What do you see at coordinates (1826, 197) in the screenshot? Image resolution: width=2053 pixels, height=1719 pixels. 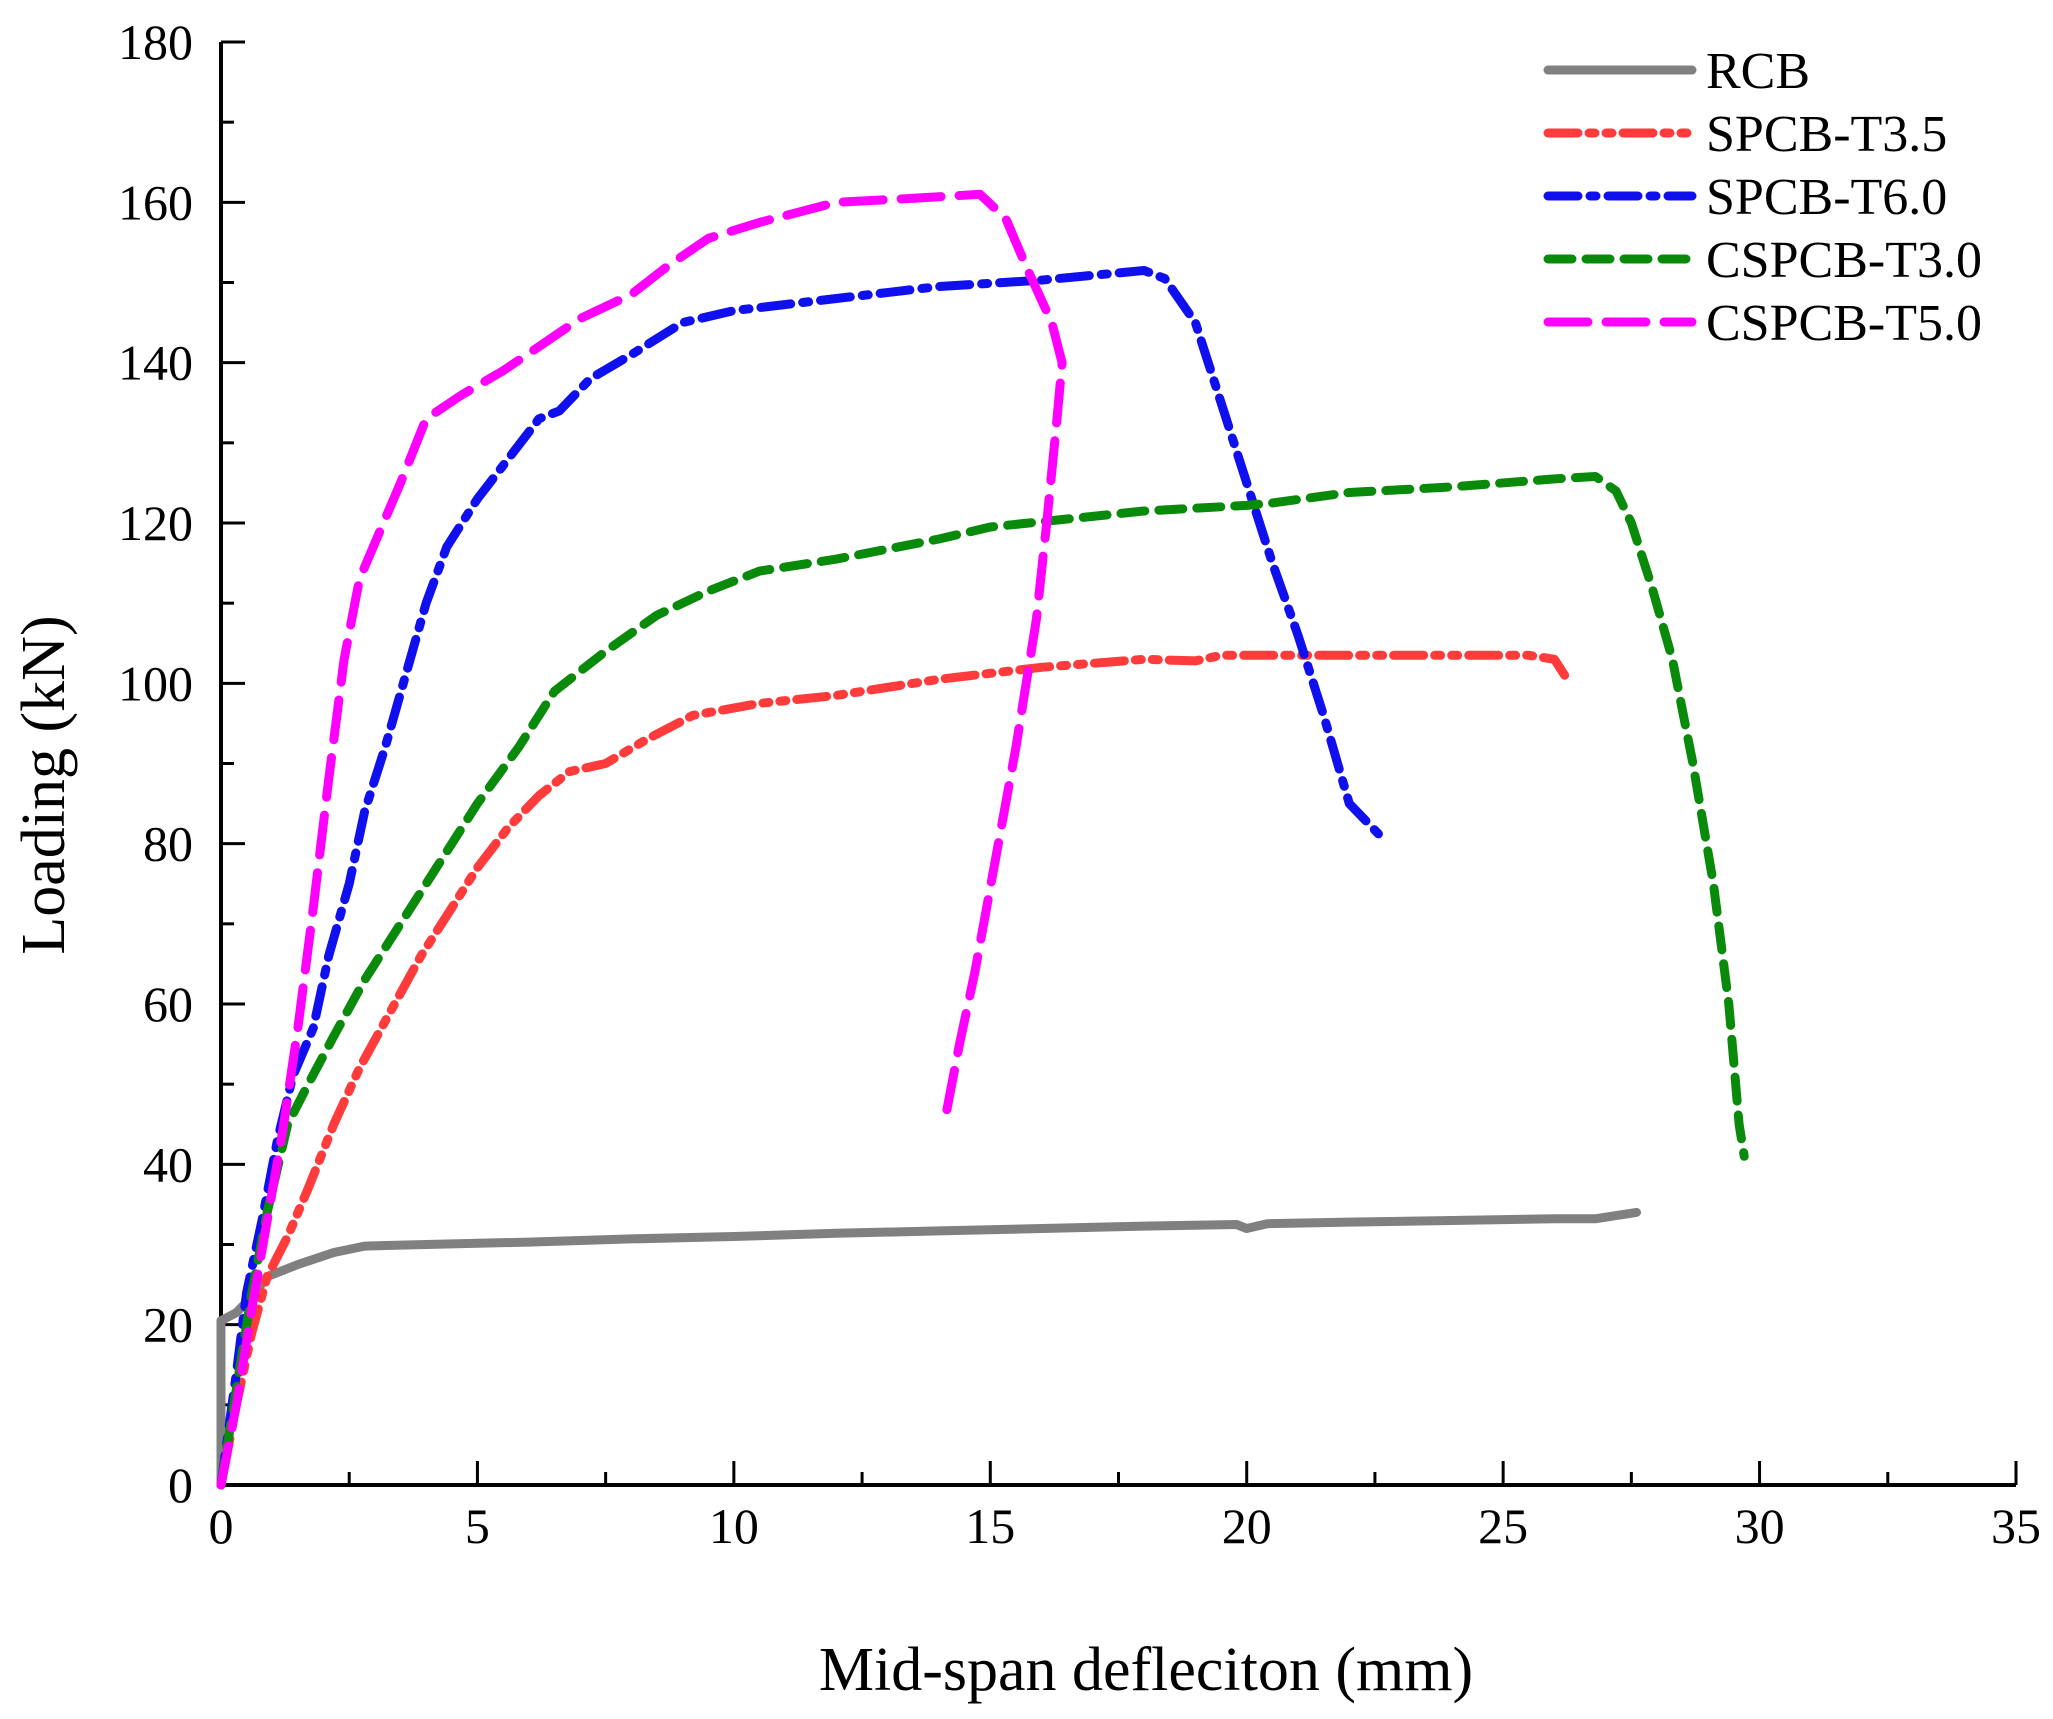 I see `legend-label: SPCB-T6.0` at bounding box center [1826, 197].